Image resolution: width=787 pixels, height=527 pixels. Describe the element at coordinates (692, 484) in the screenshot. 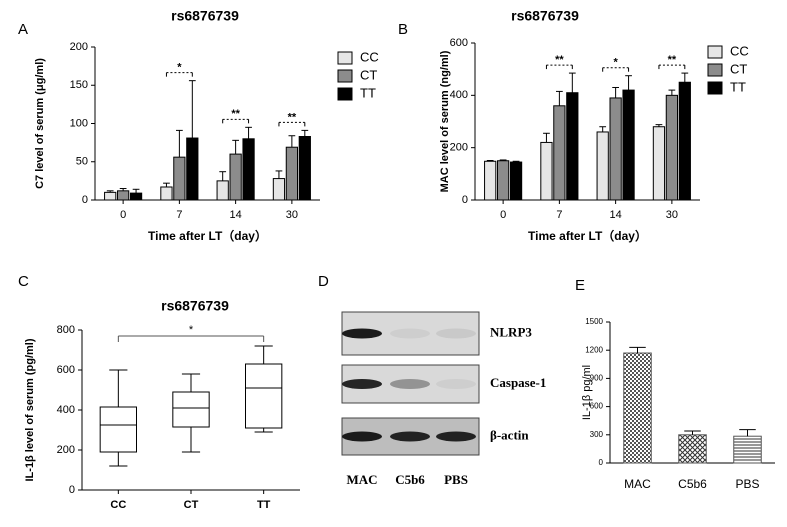

I see `x-tick-label: C5b6` at that location.